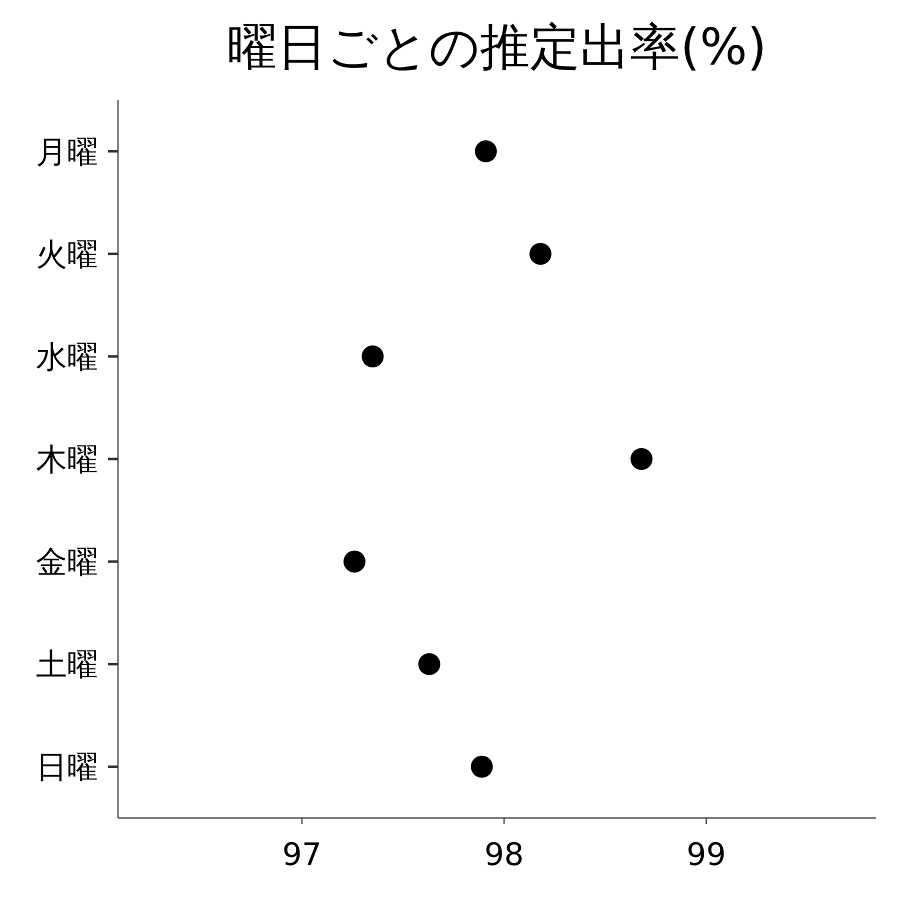  Describe the element at coordinates (67, 562) in the screenshot. I see `y-tick-label: 金曜` at that location.